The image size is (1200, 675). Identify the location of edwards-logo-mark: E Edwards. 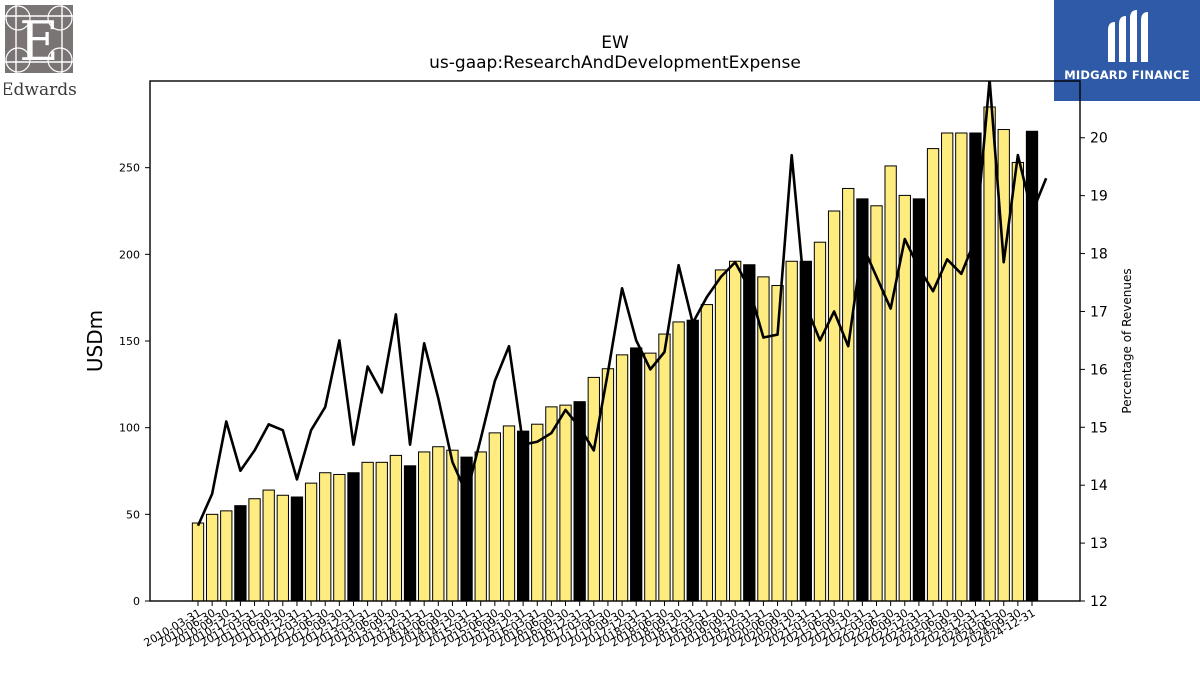
(39, 52).